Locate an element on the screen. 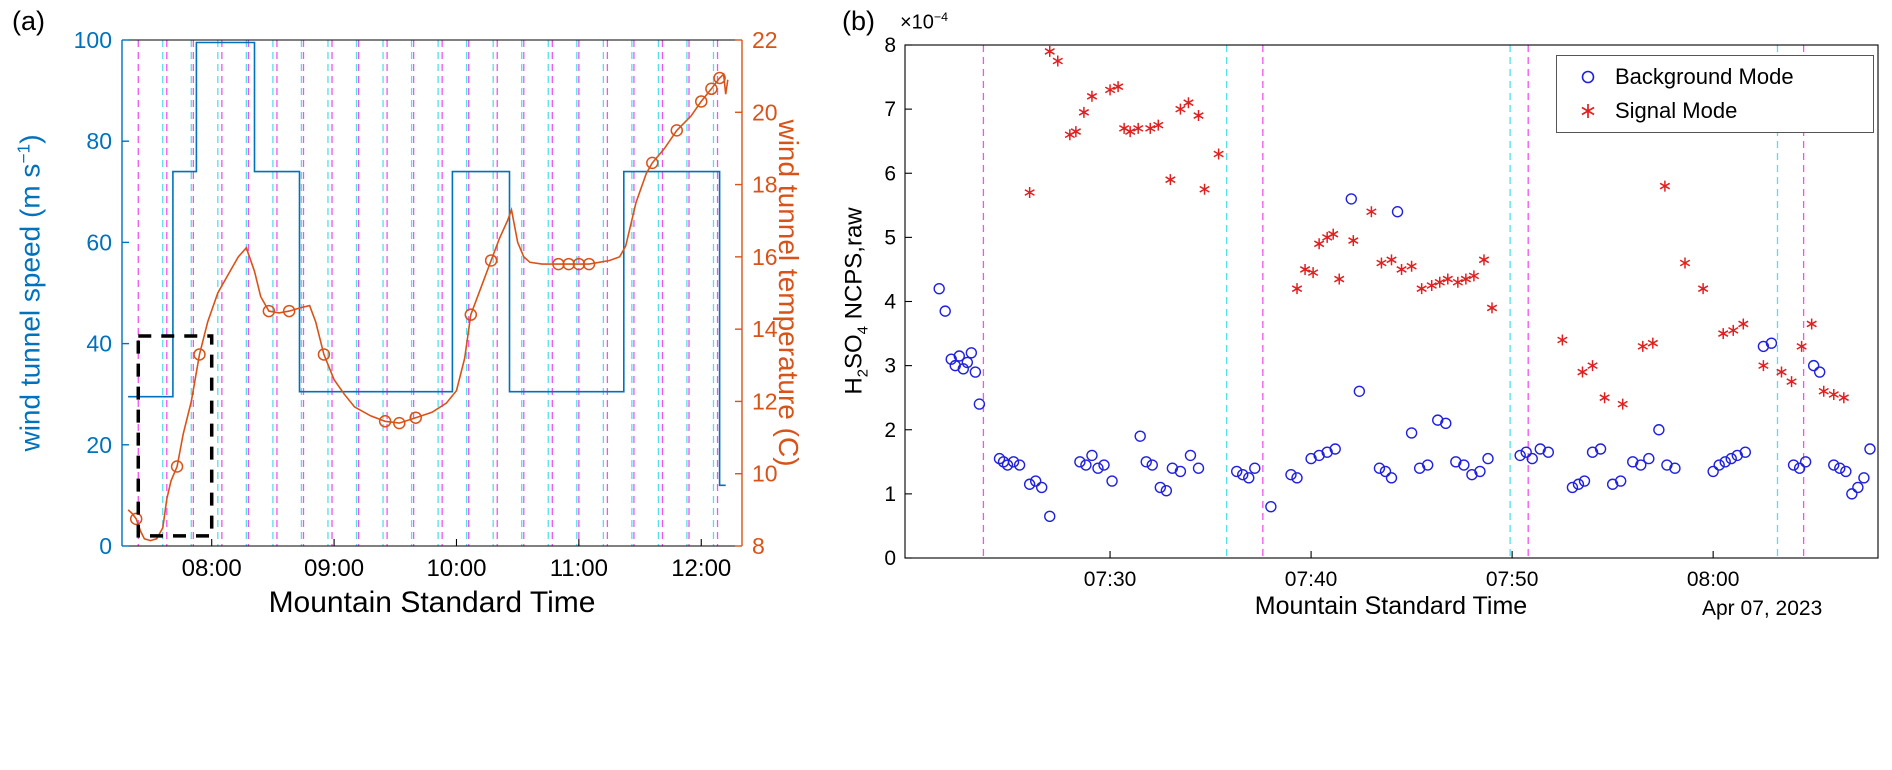 The width and height of the screenshot is (1892, 770). ylabel-b-h: H is located at coordinates (854, 386).